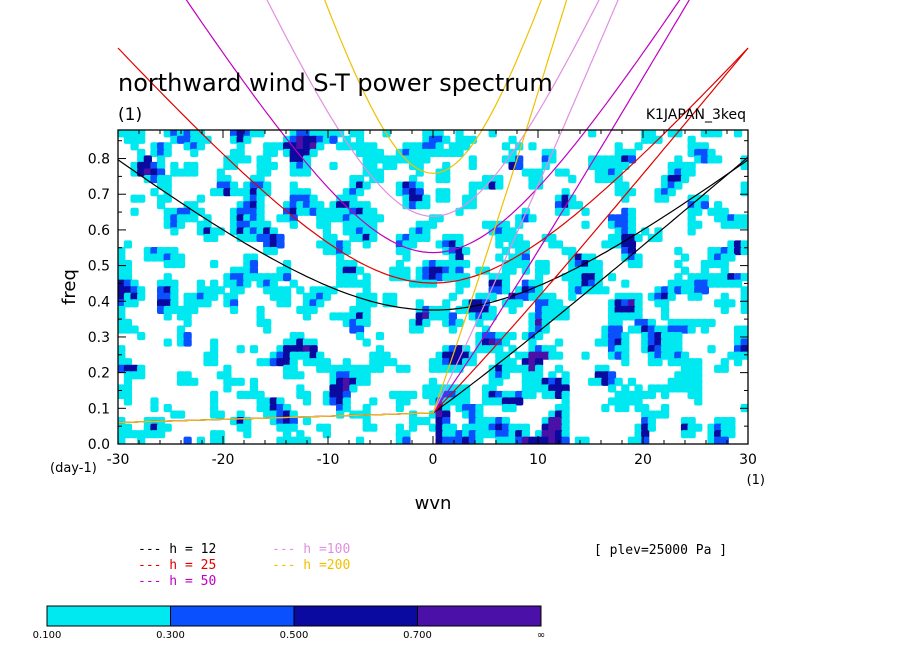  What do you see at coordinates (294, 635) in the screenshot?
I see `color-bar-label: 0.500` at bounding box center [294, 635].